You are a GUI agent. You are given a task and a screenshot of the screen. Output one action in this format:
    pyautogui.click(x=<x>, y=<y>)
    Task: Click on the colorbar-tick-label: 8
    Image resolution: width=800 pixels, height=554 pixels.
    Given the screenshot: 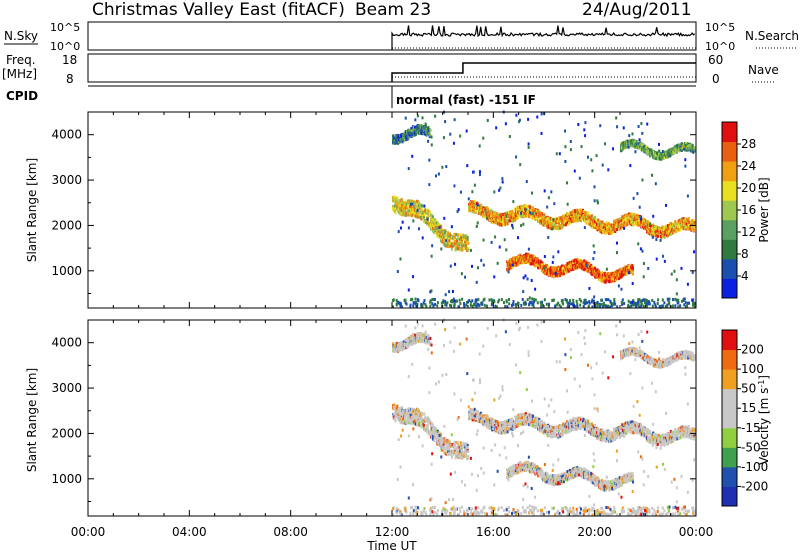 What is the action you would take?
    pyautogui.click(x=745, y=254)
    